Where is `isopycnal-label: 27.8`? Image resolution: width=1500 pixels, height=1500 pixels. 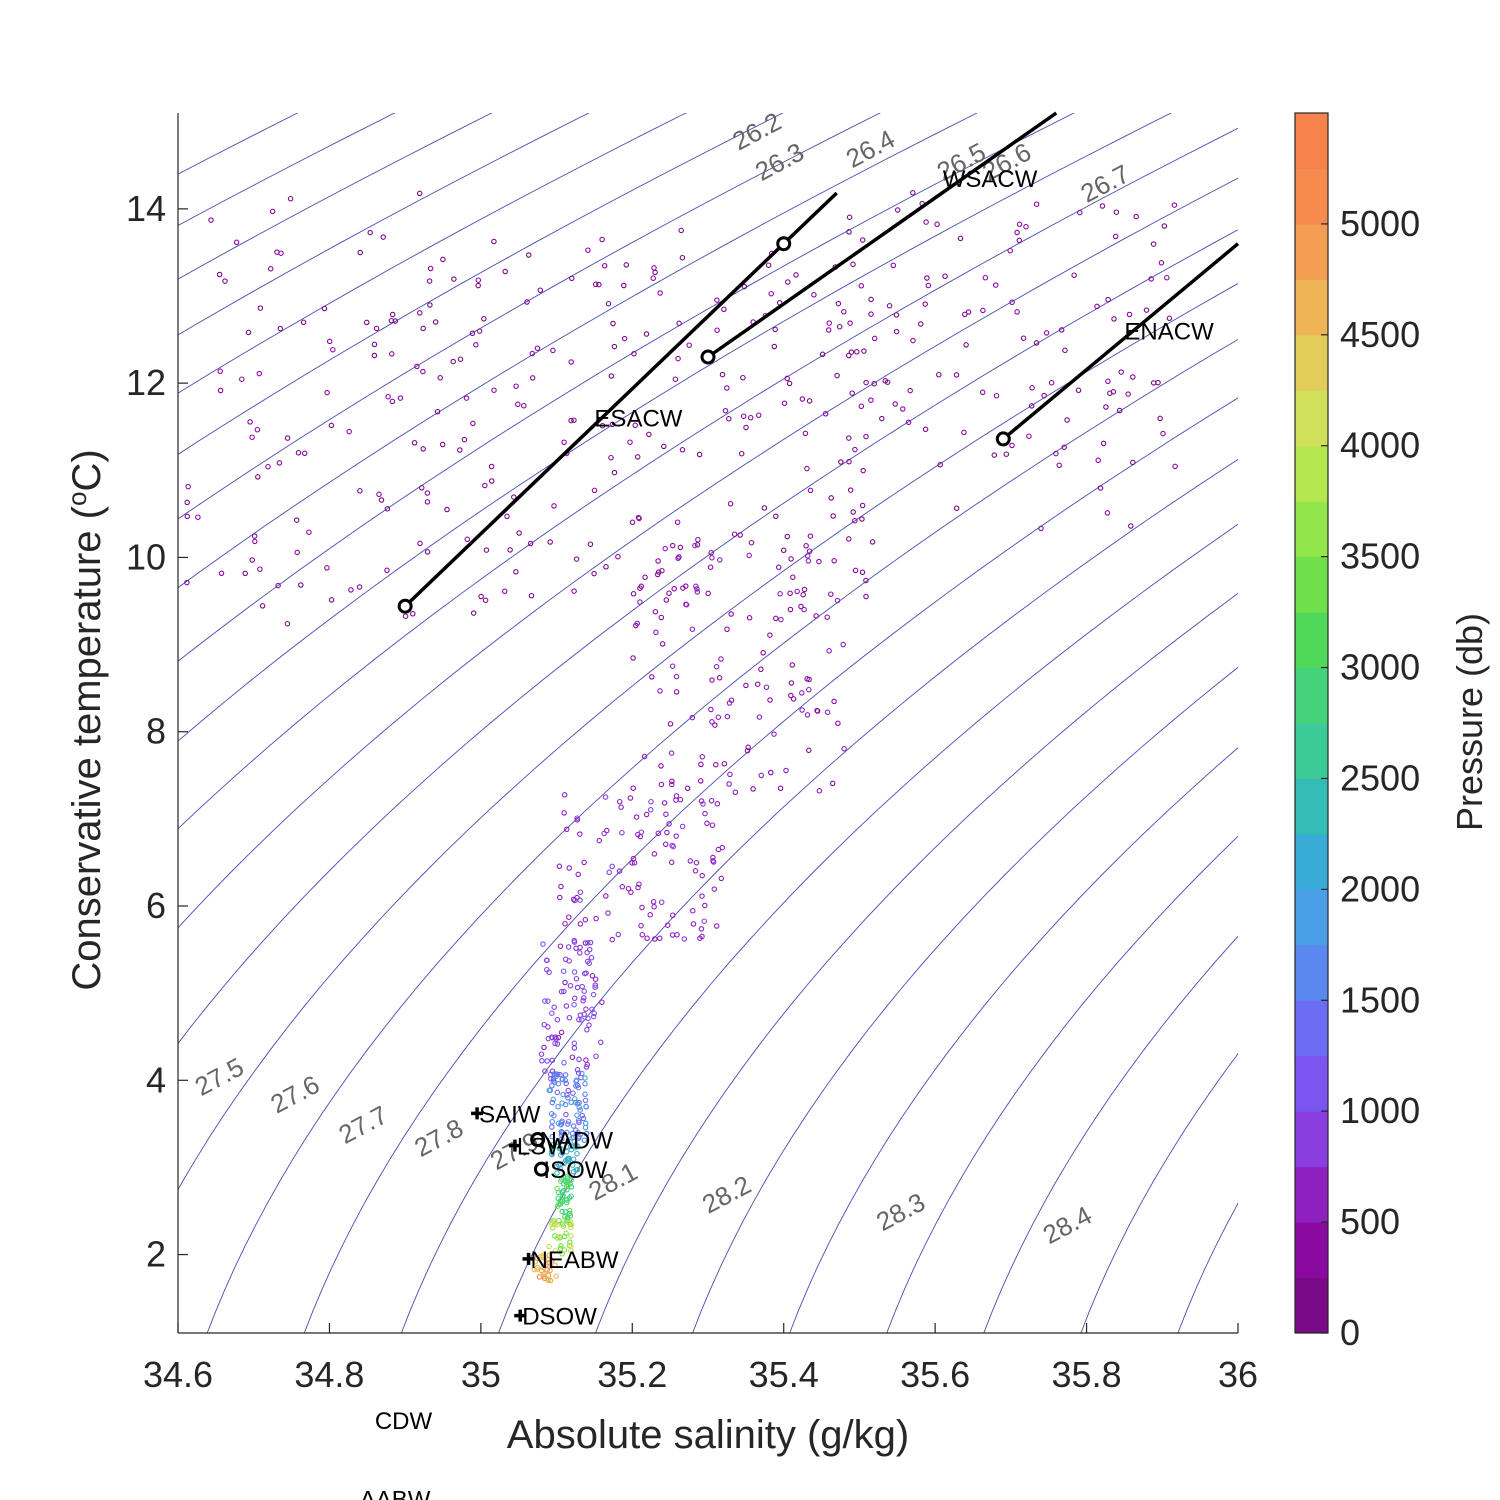 isopycnal-label: 27.8 is located at coordinates (438, 1138).